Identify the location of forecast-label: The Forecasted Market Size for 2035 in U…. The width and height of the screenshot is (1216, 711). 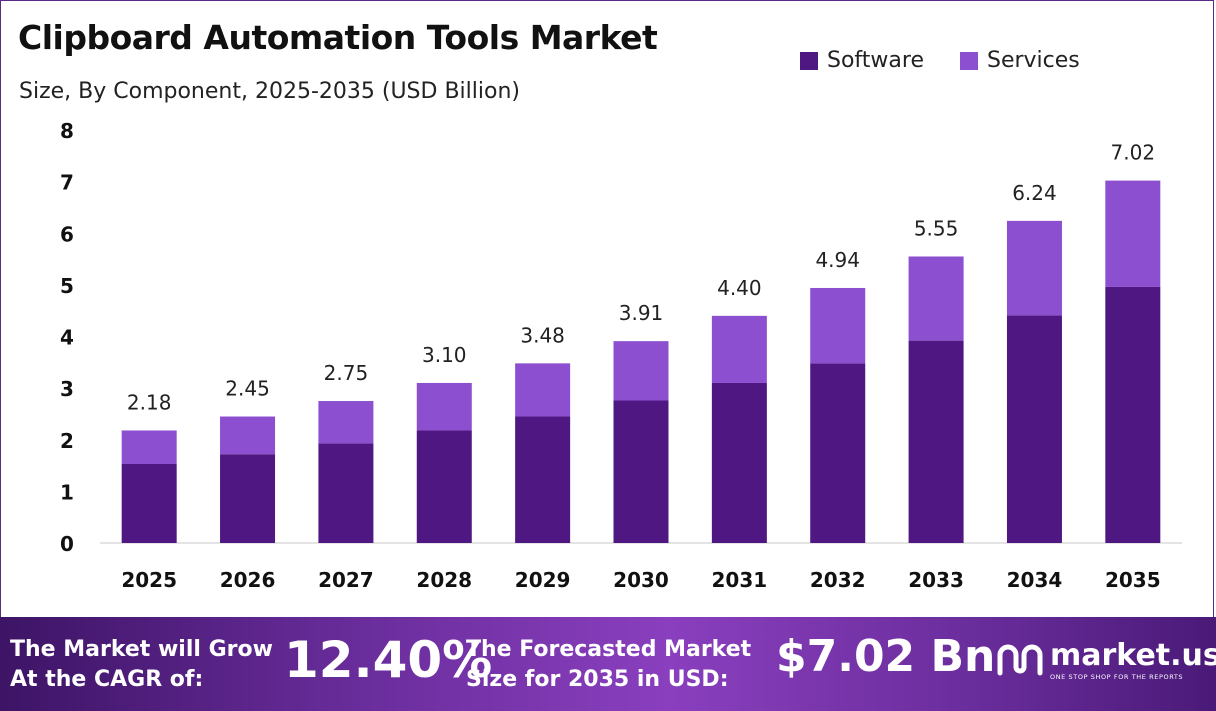
(609, 664).